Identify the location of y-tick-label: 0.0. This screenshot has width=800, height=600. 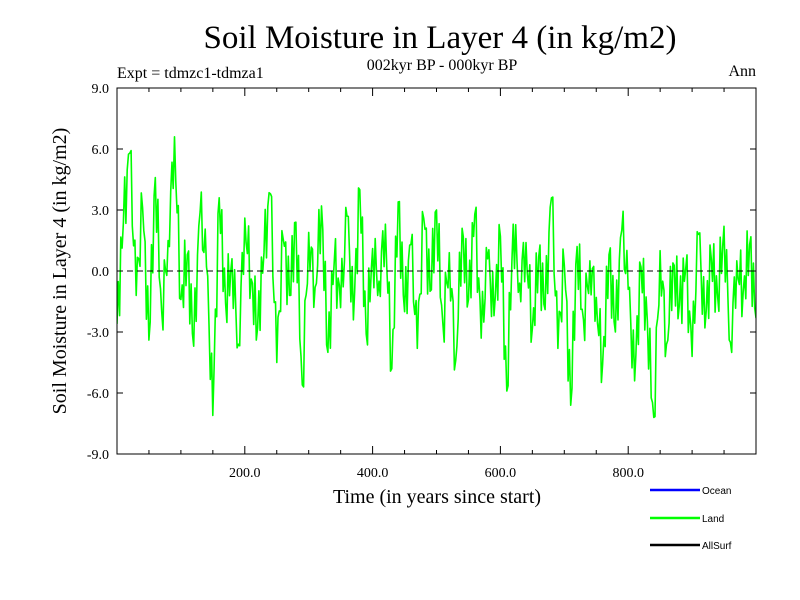
(101, 272).